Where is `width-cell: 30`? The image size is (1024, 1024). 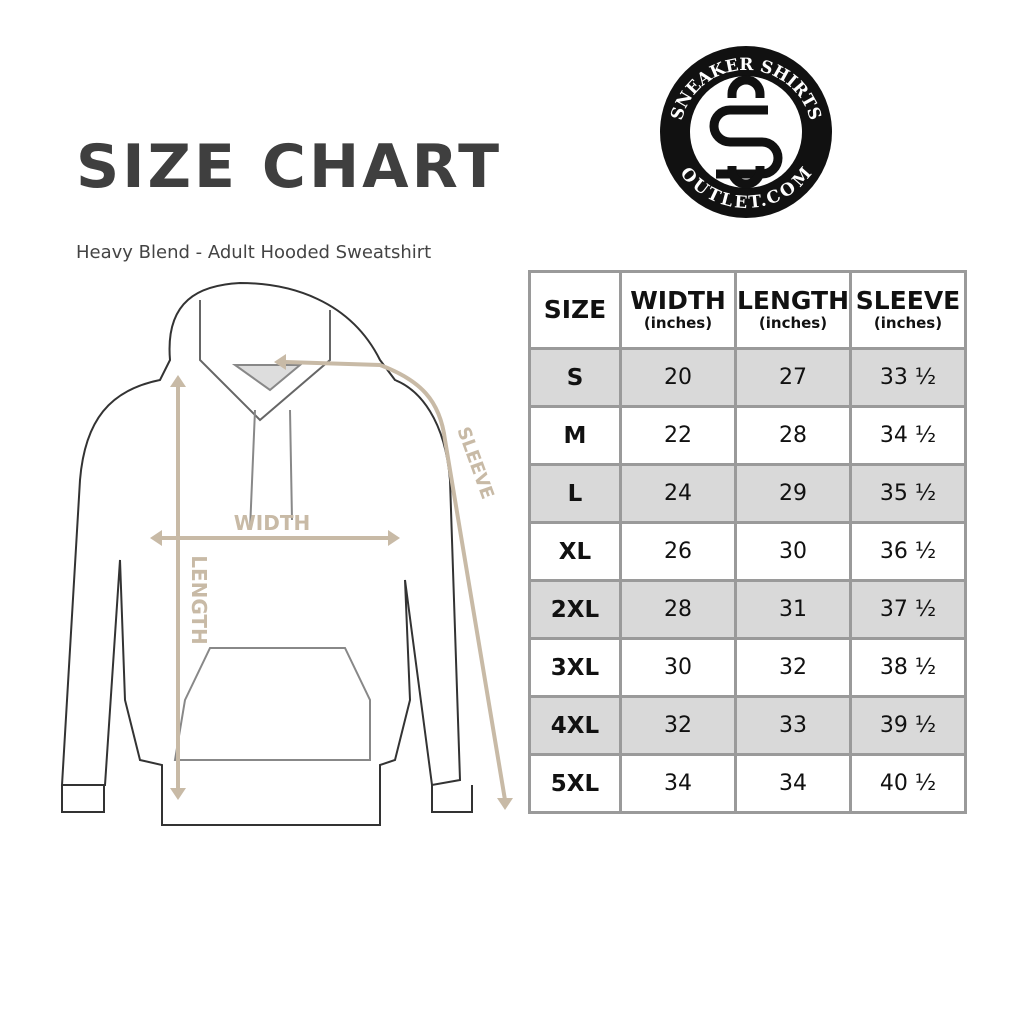
width-cell: 30 is located at coordinates (678, 667).